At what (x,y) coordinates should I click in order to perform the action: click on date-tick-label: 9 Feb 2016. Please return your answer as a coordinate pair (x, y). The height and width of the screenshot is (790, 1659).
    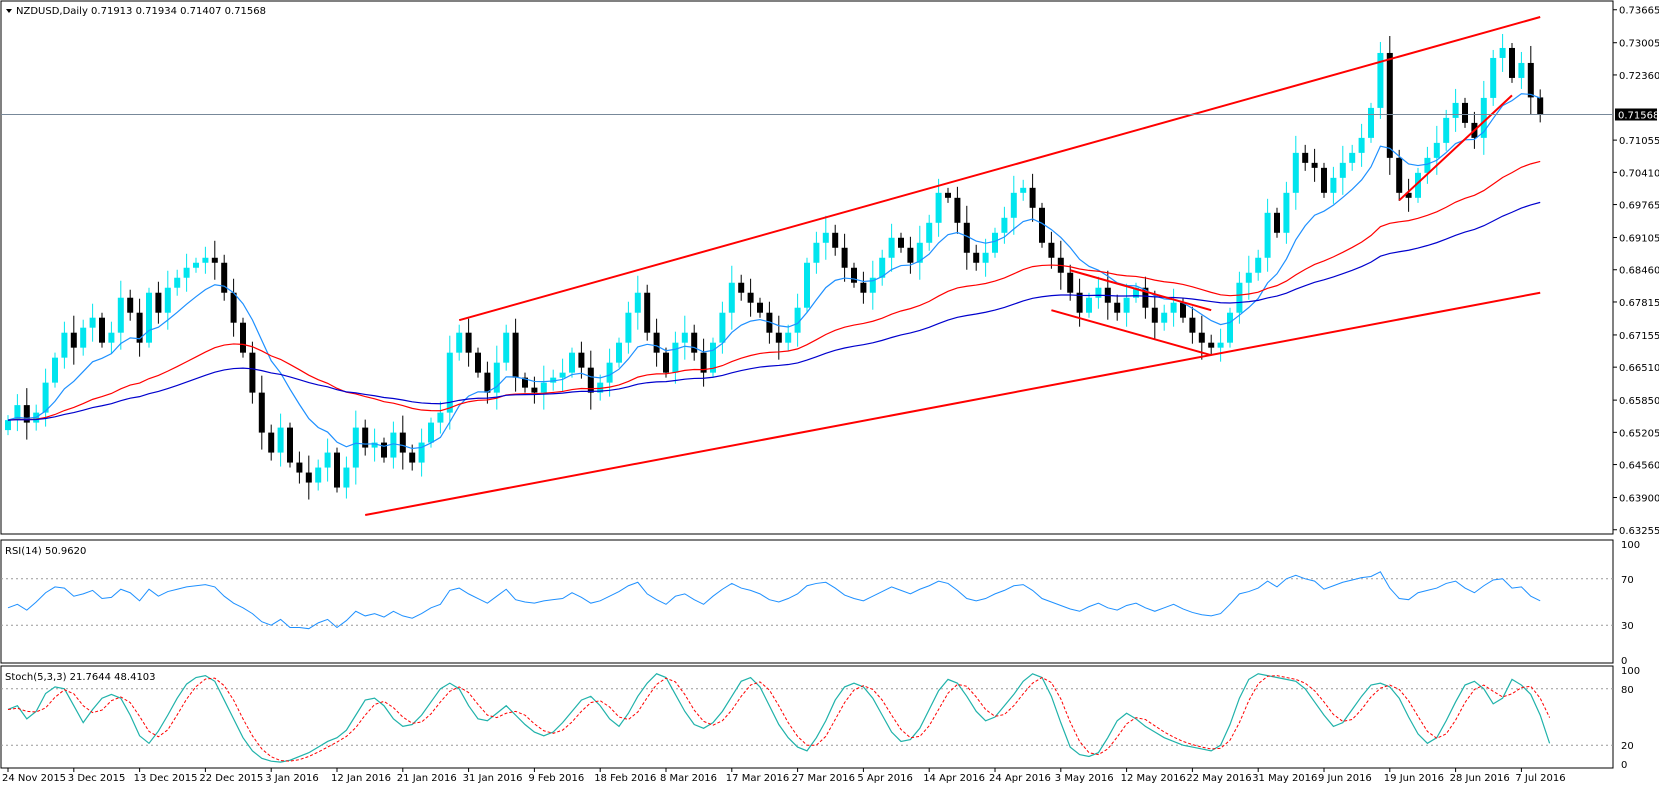
    Looking at the image, I should click on (556, 778).